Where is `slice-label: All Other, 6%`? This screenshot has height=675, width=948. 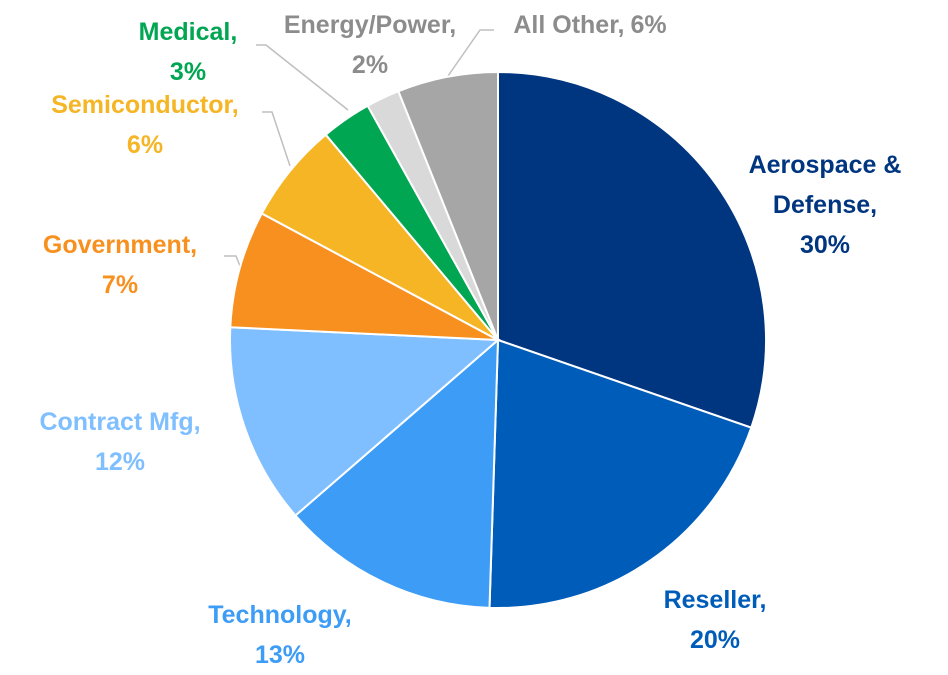 slice-label: All Other, 6% is located at coordinates (590, 25).